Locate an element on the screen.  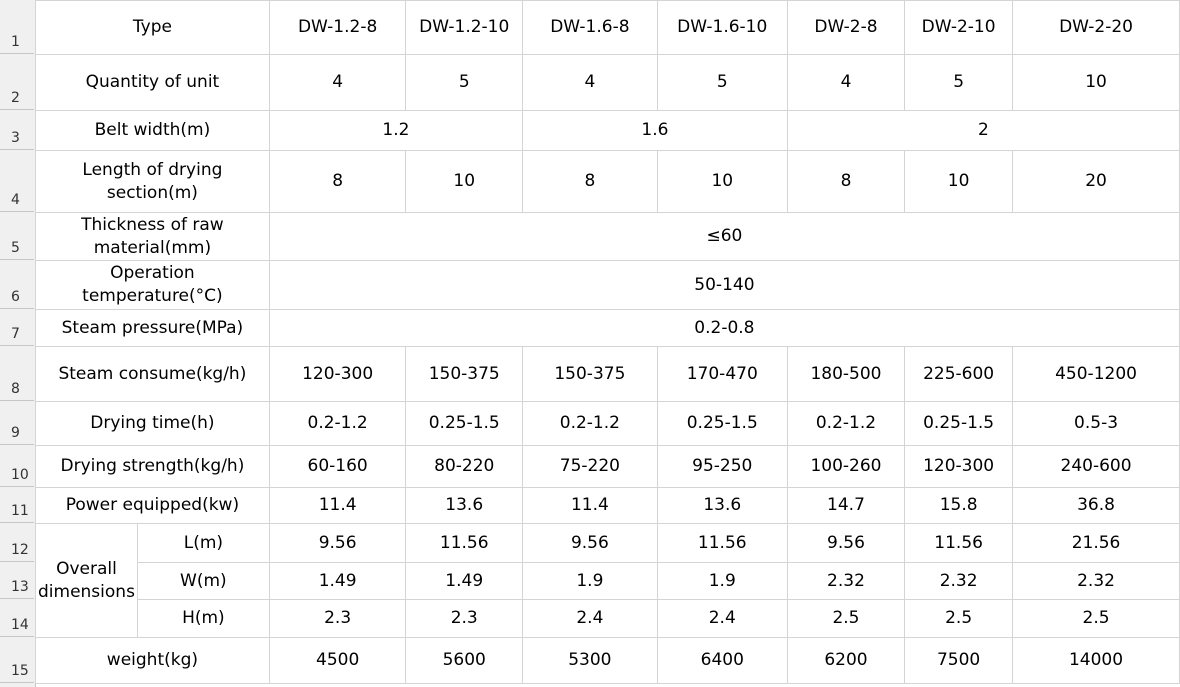
weight-cell: 6400 is located at coordinates (722, 660).